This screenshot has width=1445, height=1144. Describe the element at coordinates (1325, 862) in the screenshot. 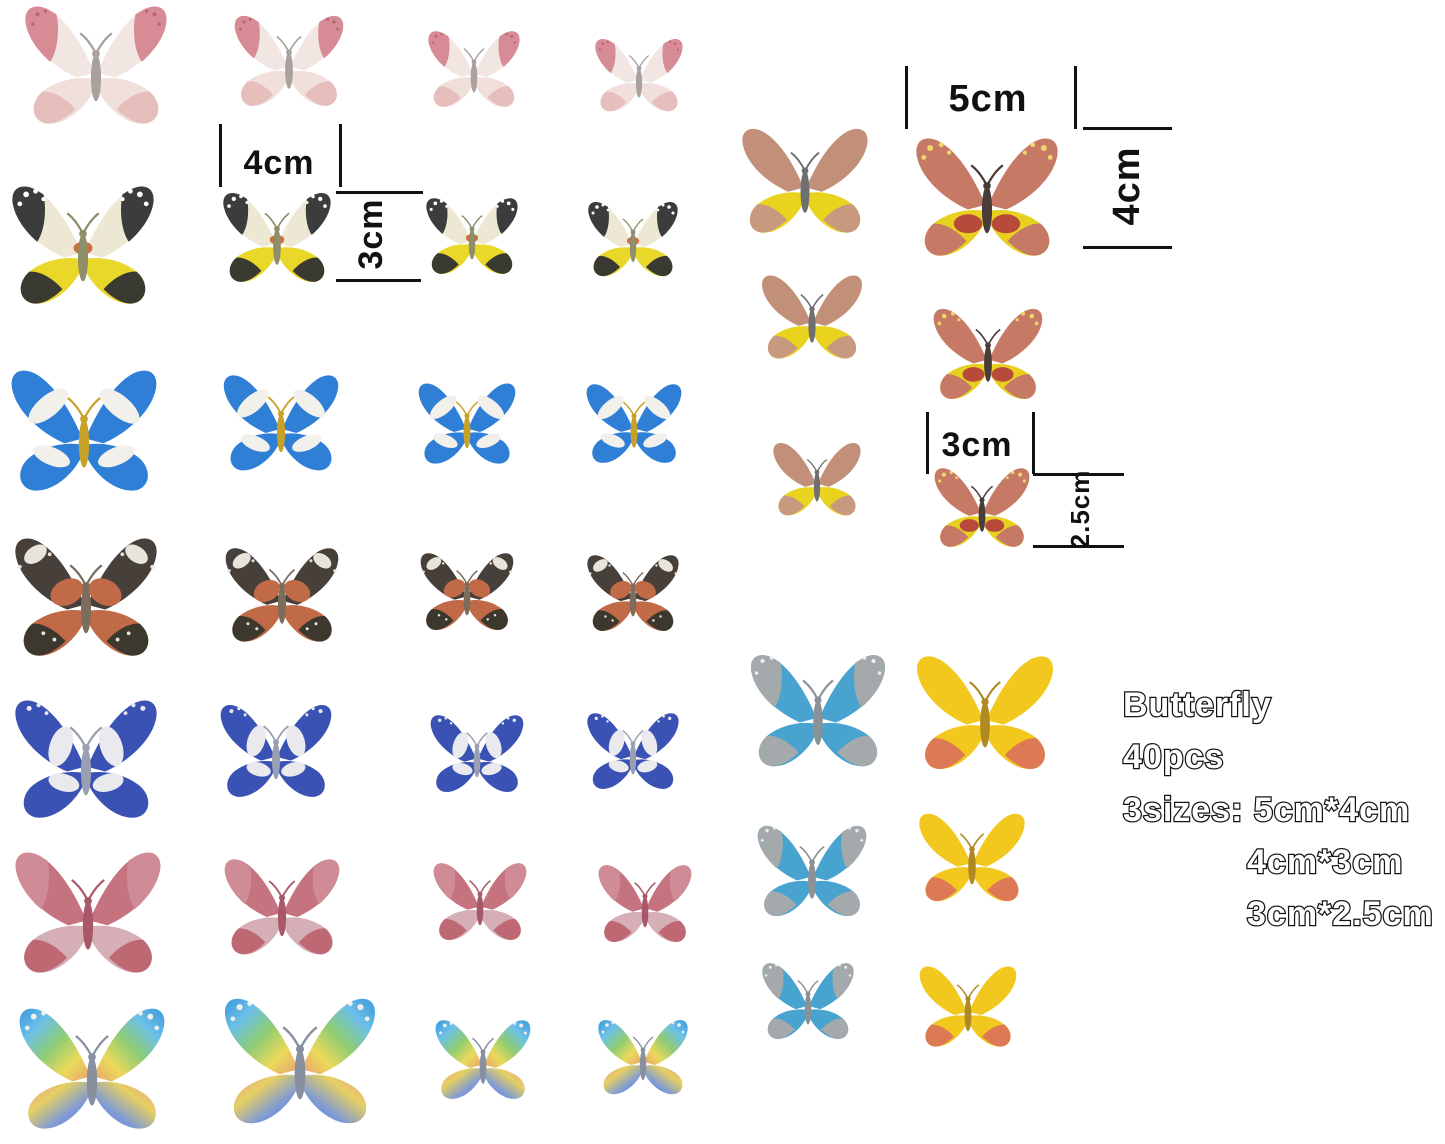

I see `product-text-sizes_line2: 4cm*3cm` at that location.